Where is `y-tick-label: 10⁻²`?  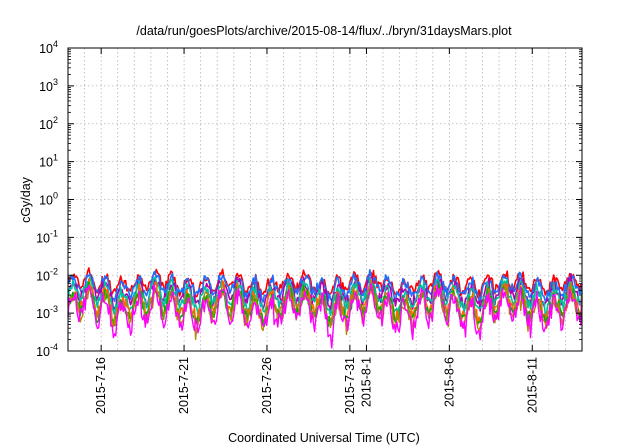 y-tick-label: 10⁻² is located at coordinates (47, 274).